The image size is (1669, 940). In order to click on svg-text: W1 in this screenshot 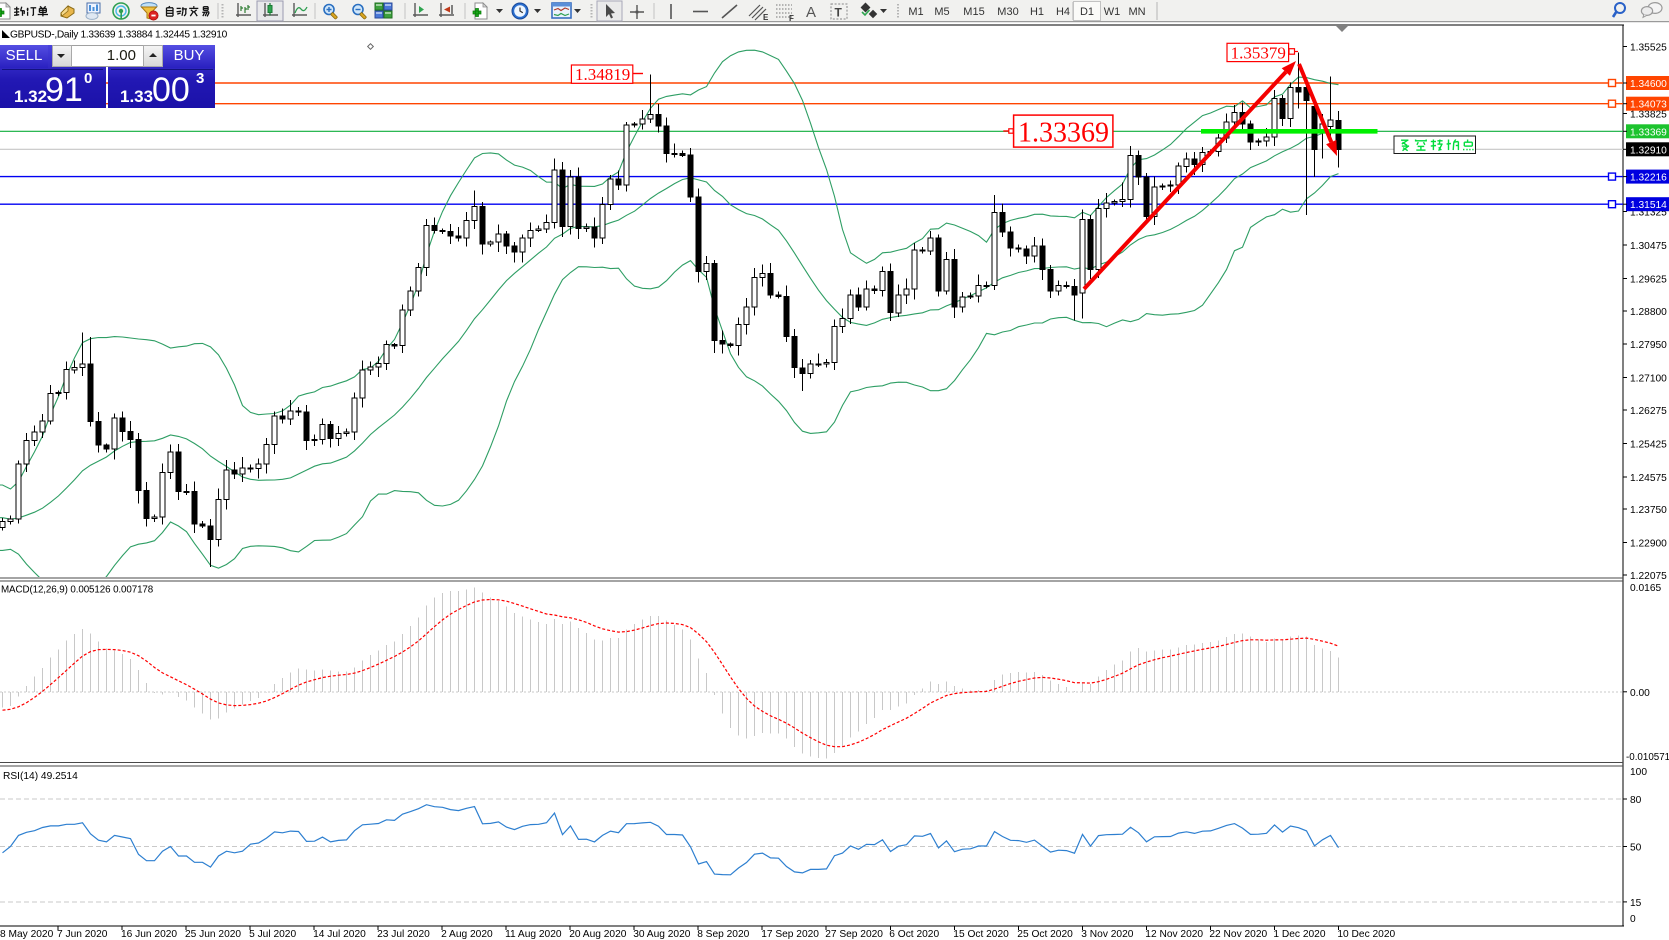, I will do `click(1112, 12)`.